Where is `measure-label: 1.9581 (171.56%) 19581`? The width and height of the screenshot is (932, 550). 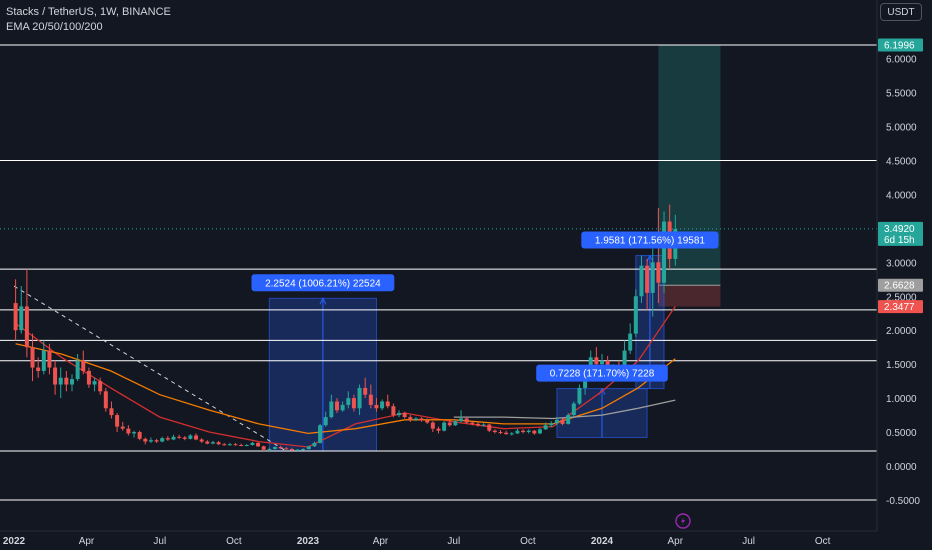
measure-label: 1.9581 (171.56%) 19581 is located at coordinates (650, 241).